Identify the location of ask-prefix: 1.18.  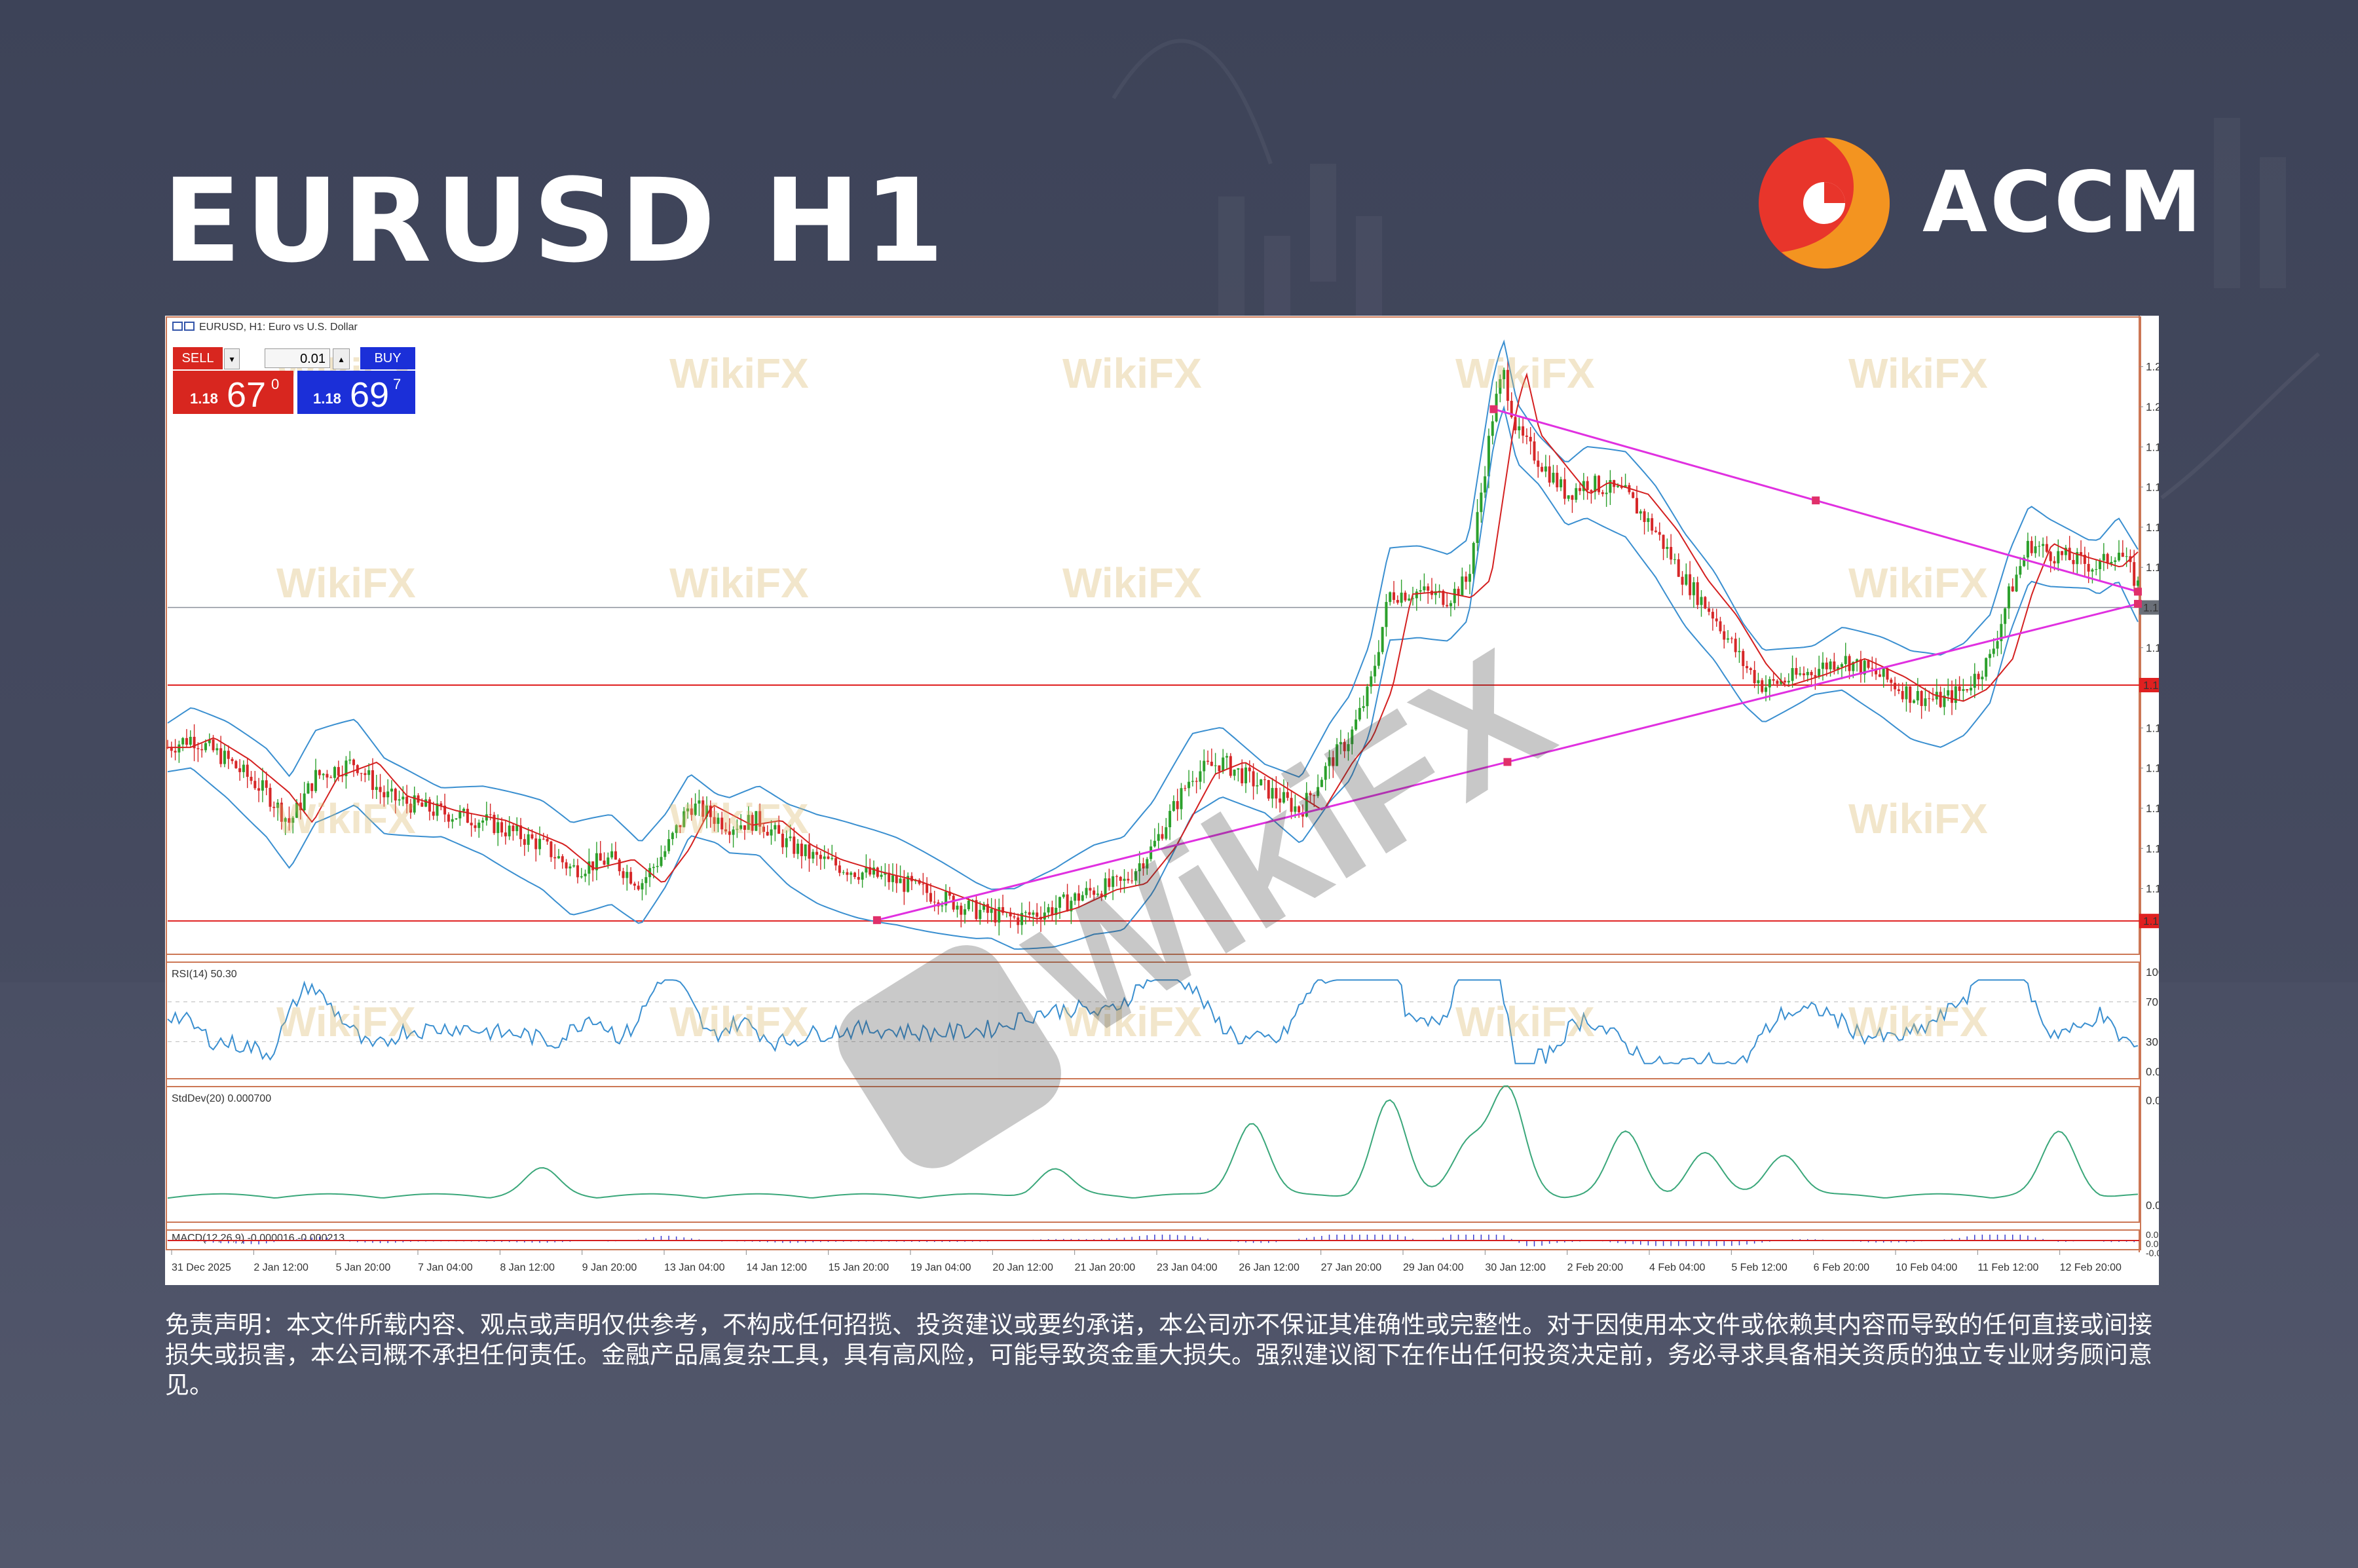
(327, 398).